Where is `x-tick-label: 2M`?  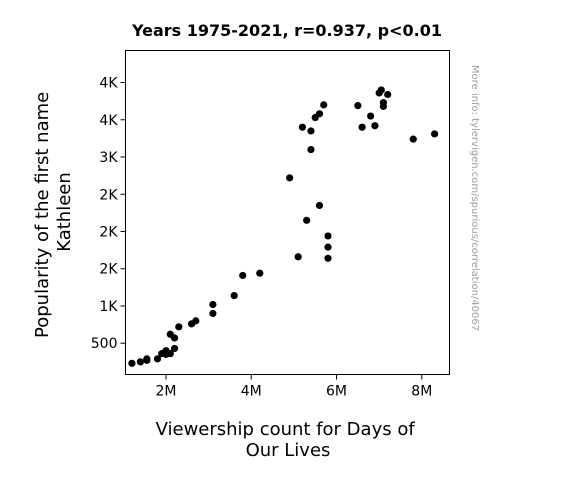
x-tick-label: 2M is located at coordinates (166, 392).